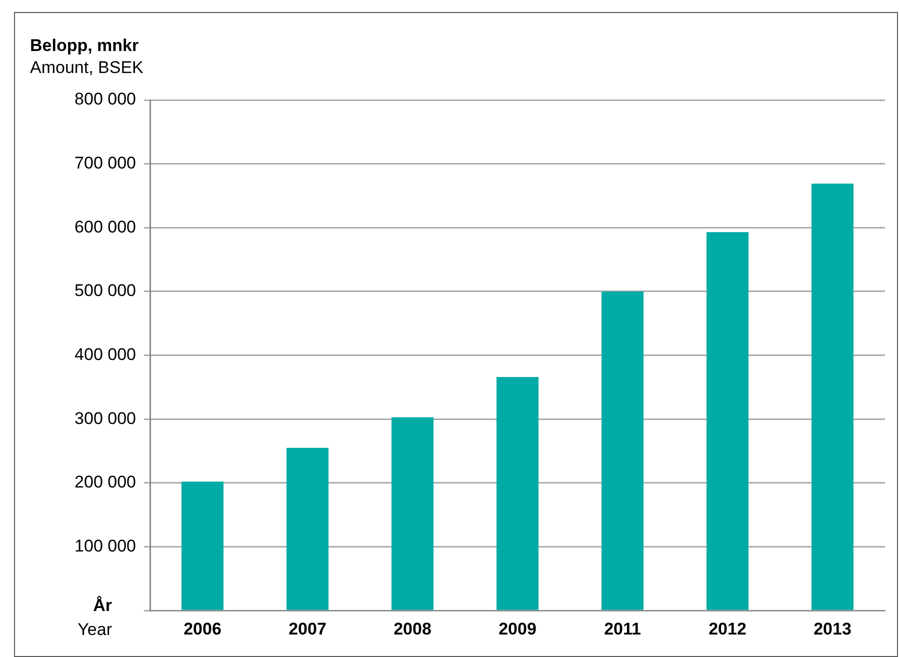 The image size is (899, 657). I want to click on y-tick-label: 200 000, so click(105, 482).